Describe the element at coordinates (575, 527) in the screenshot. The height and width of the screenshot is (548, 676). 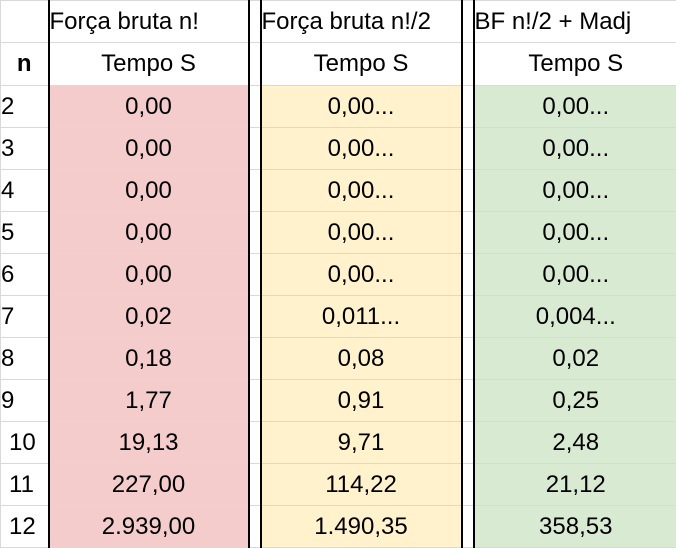
I see `cell-bf-half-madj-time: 358,53` at that location.